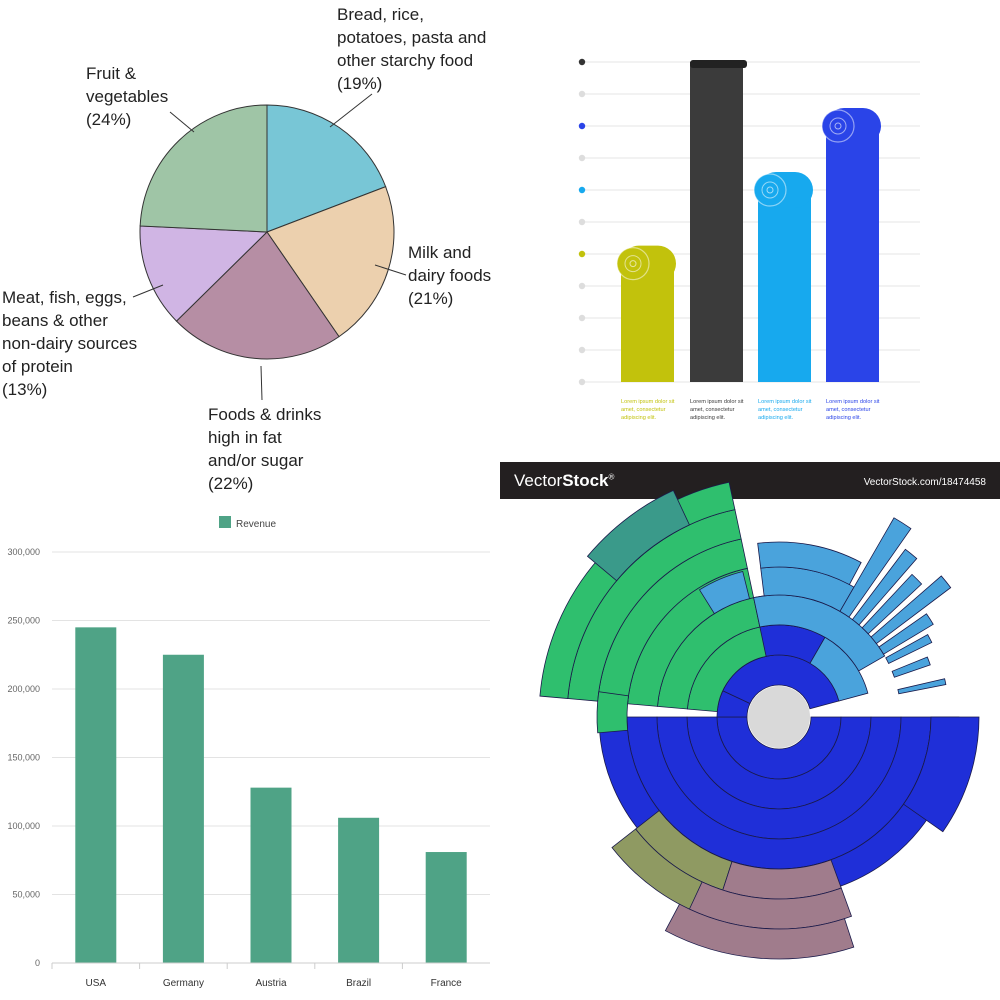 Image resolution: width=1000 pixels, height=1000 pixels. I want to click on ribbon-roll, so click(718, 64).